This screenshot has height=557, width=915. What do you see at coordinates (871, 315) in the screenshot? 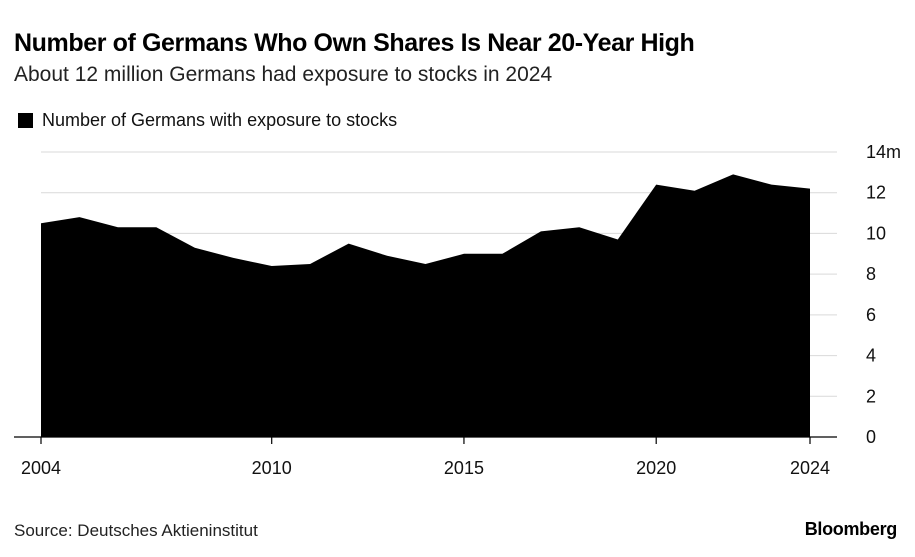
I see `y-tick-label-6: 6` at bounding box center [871, 315].